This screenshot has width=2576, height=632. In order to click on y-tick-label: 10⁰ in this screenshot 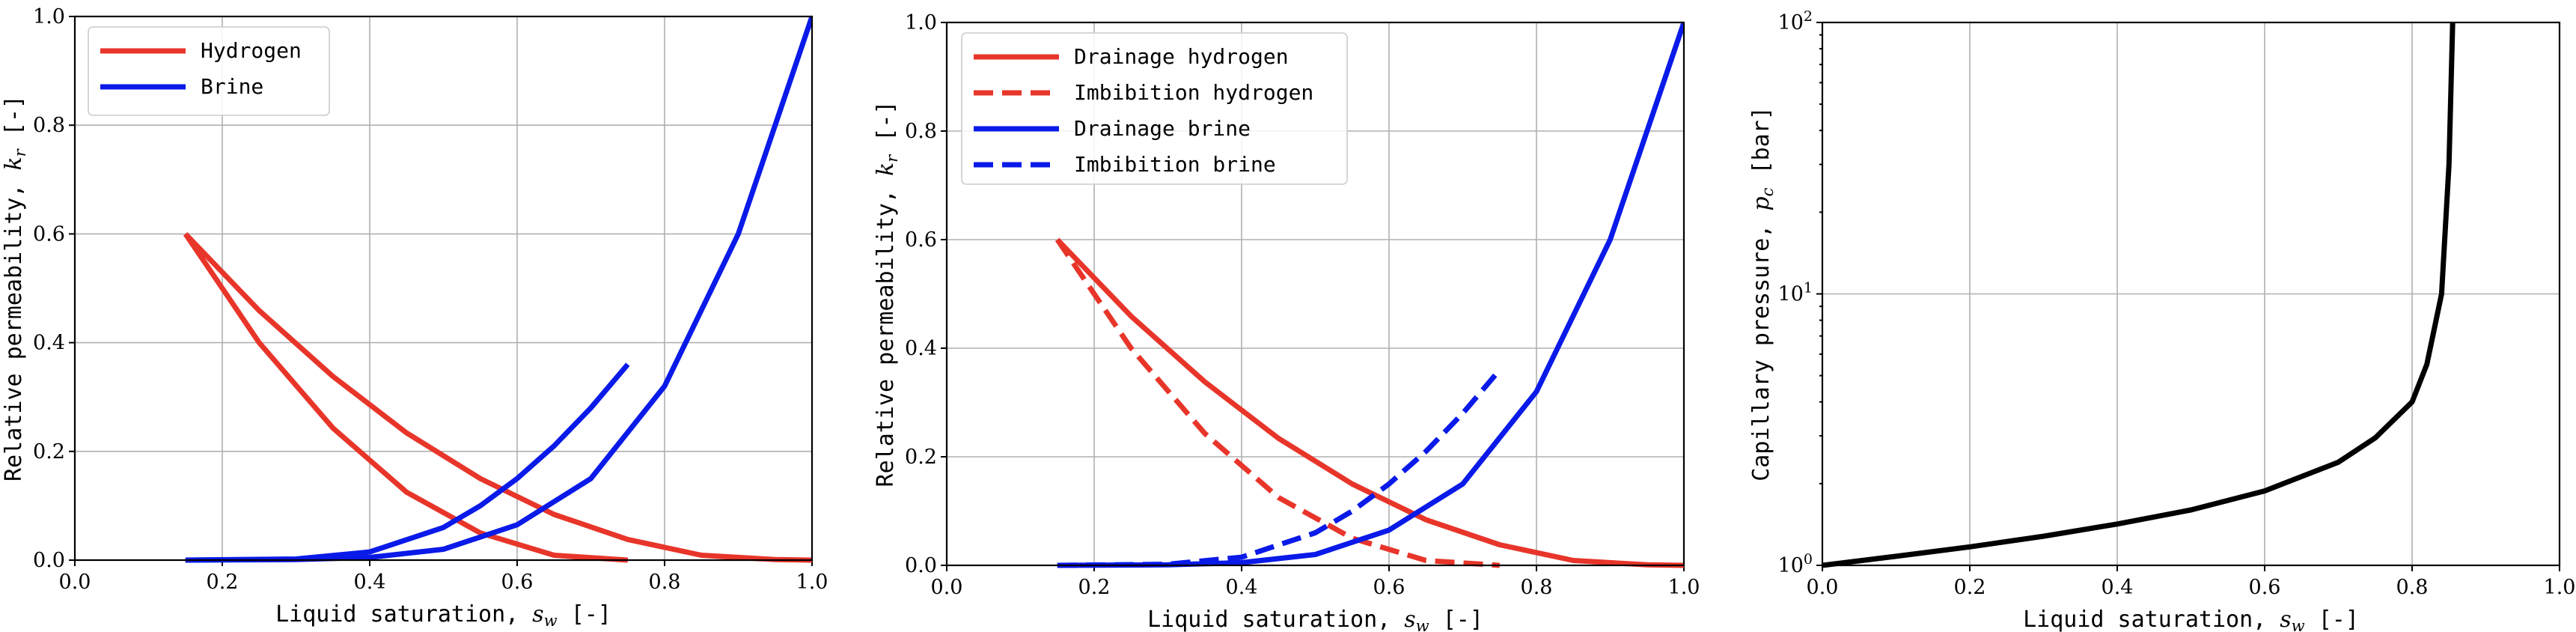, I will do `click(1795, 564)`.